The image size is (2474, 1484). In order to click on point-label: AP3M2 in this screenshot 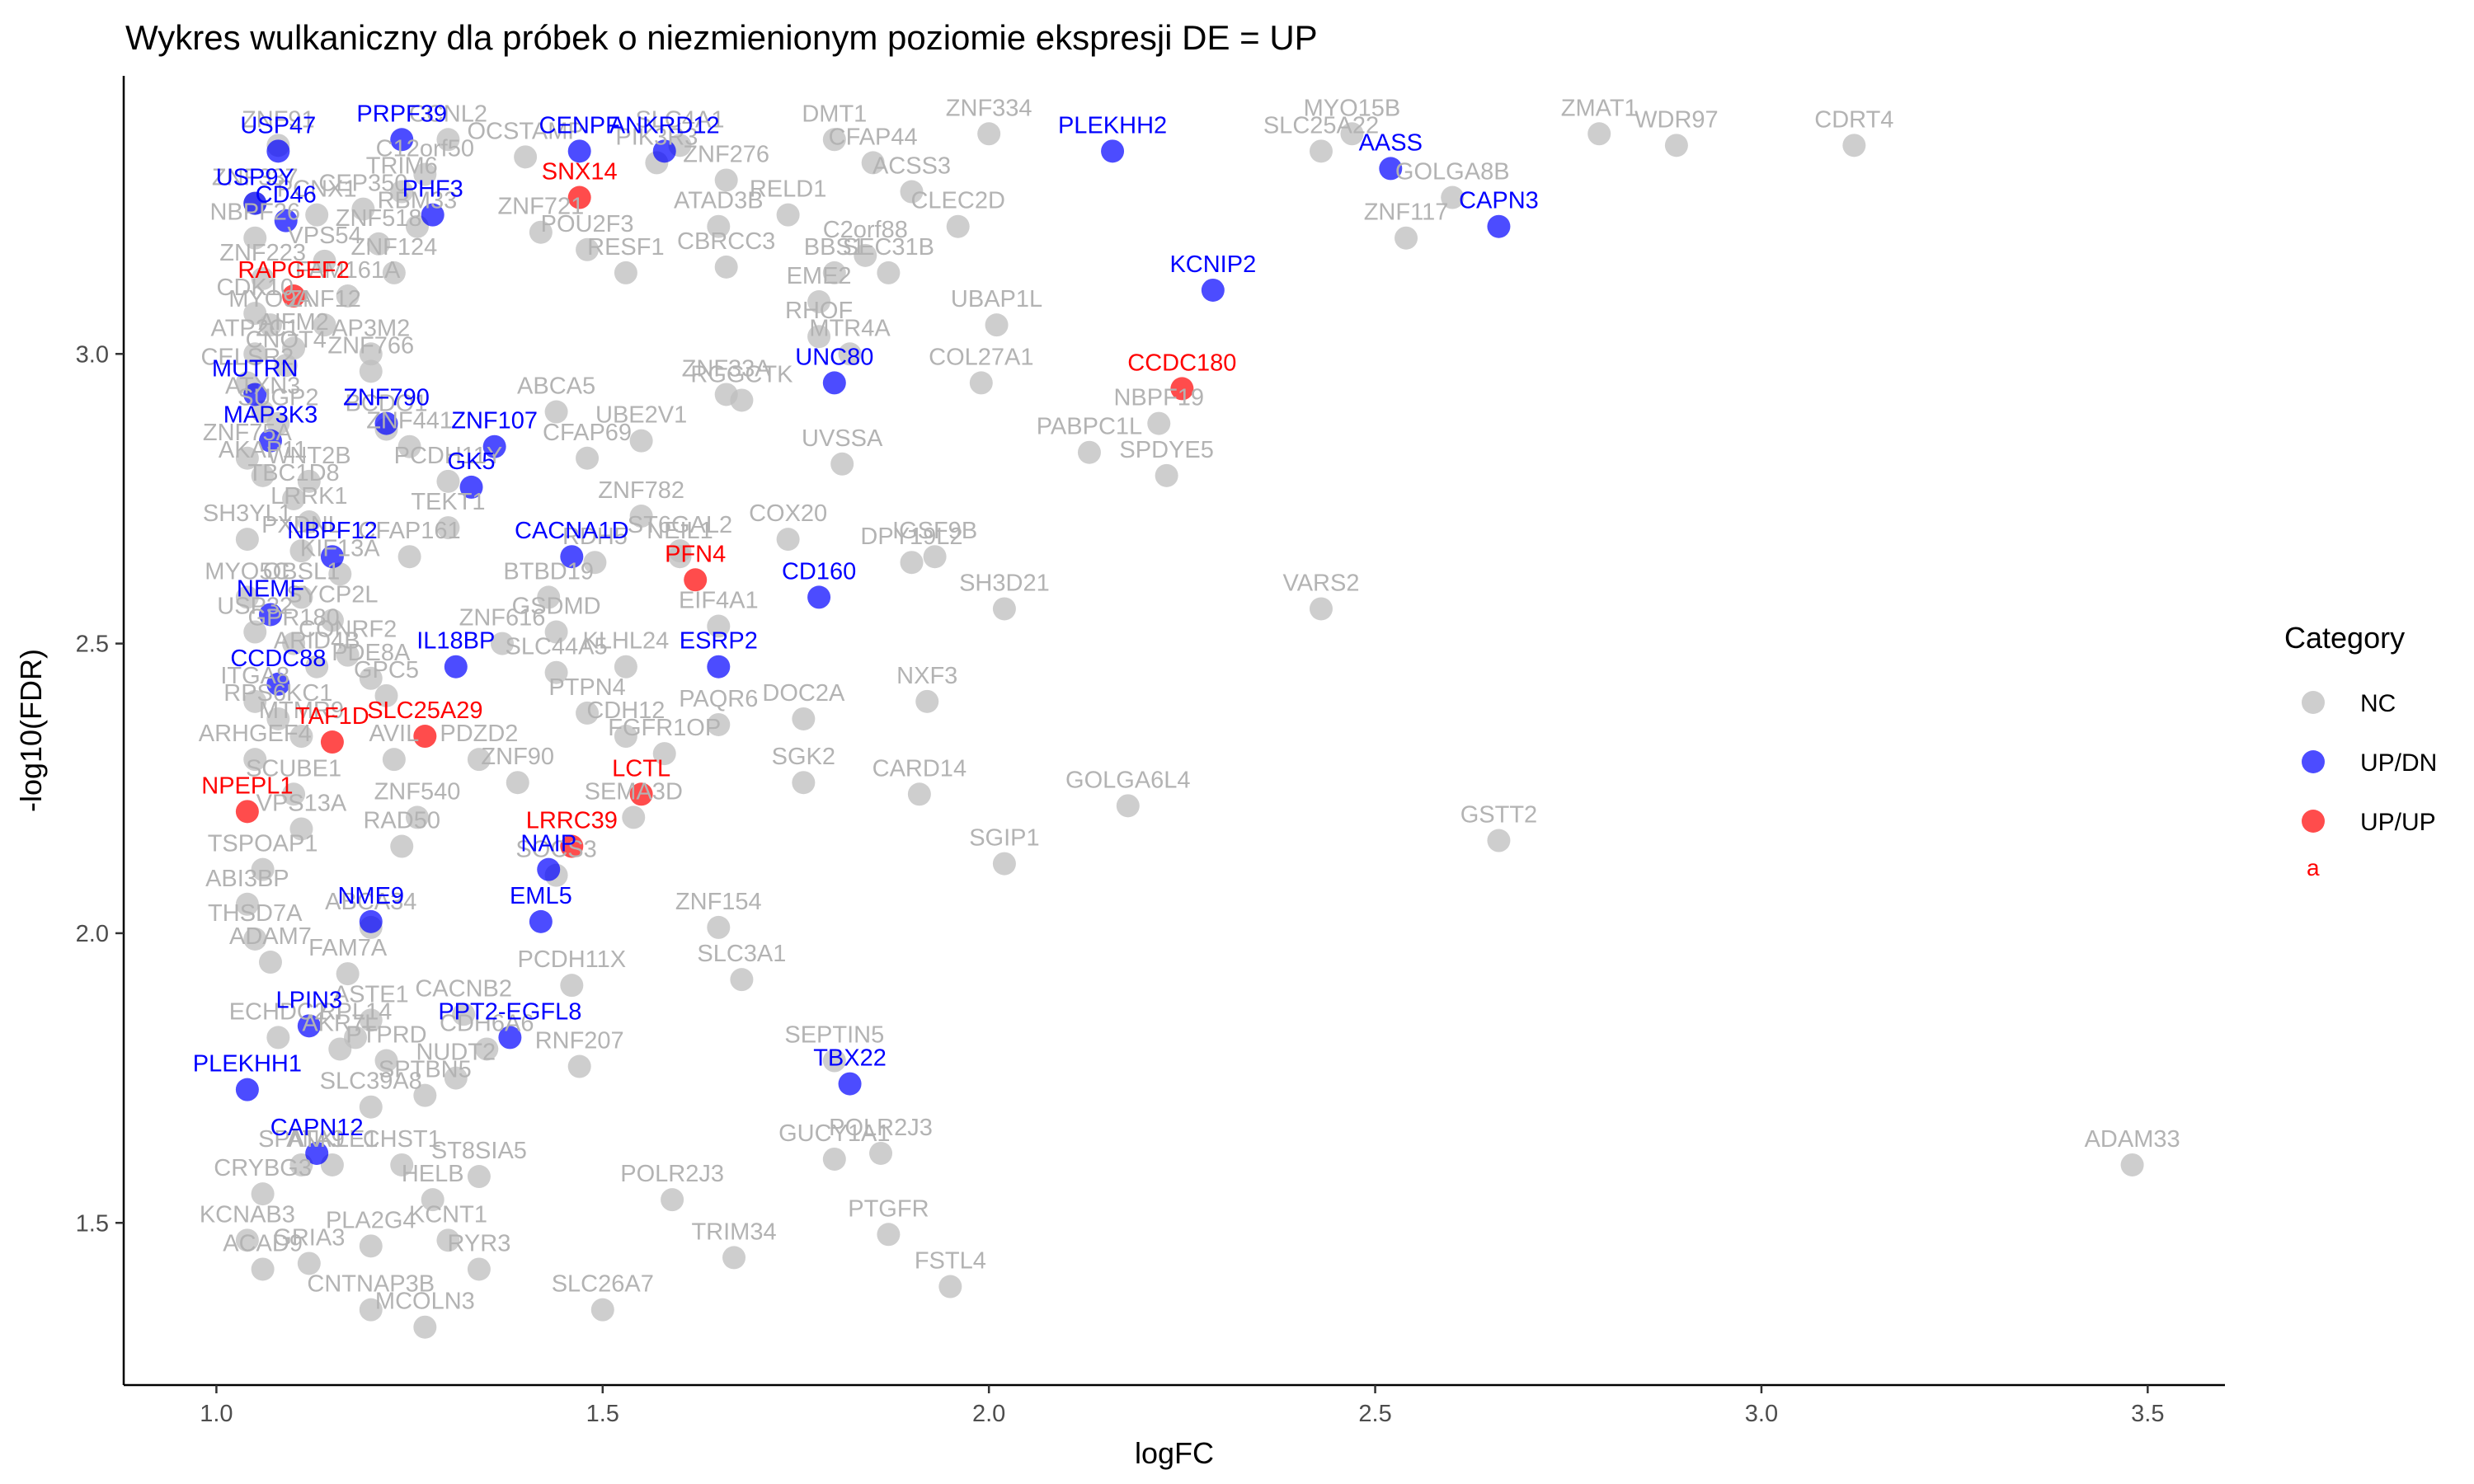, I will do `click(371, 328)`.